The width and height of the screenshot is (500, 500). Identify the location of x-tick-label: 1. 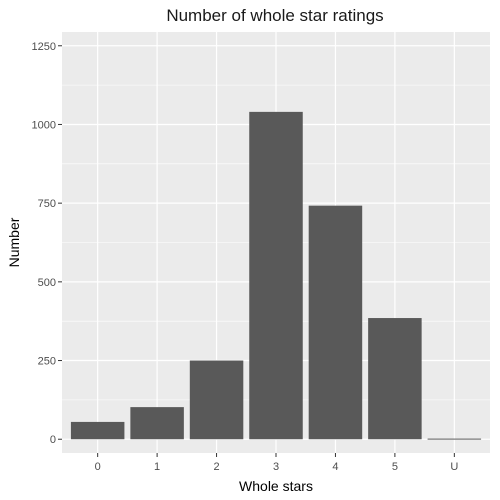
(157, 467).